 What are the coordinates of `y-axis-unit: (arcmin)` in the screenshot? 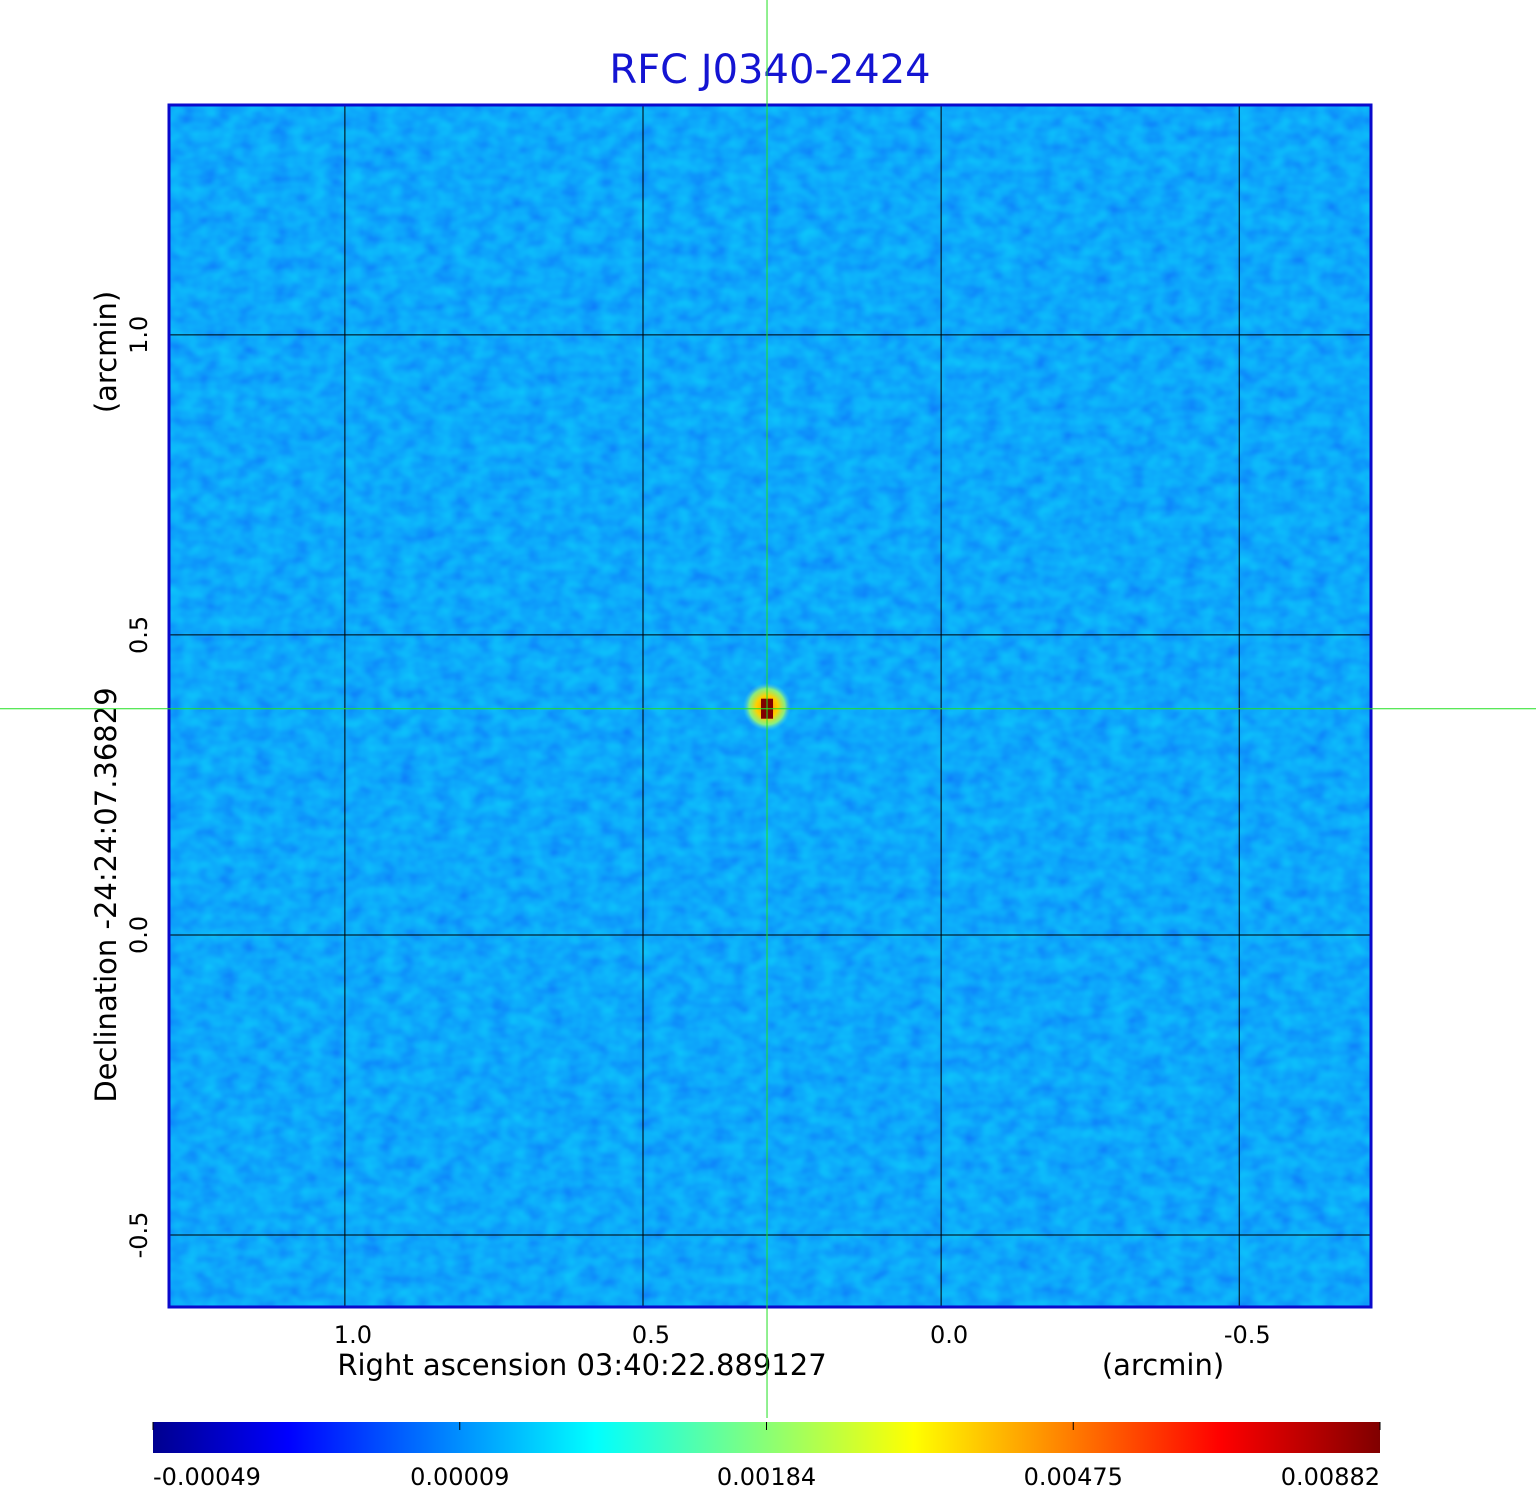 It's located at (106, 352).